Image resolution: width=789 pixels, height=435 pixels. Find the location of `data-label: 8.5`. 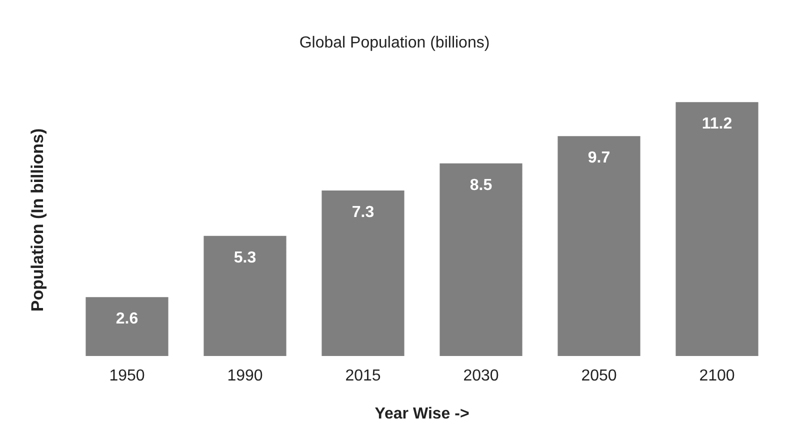

data-label: 8.5 is located at coordinates (481, 185).